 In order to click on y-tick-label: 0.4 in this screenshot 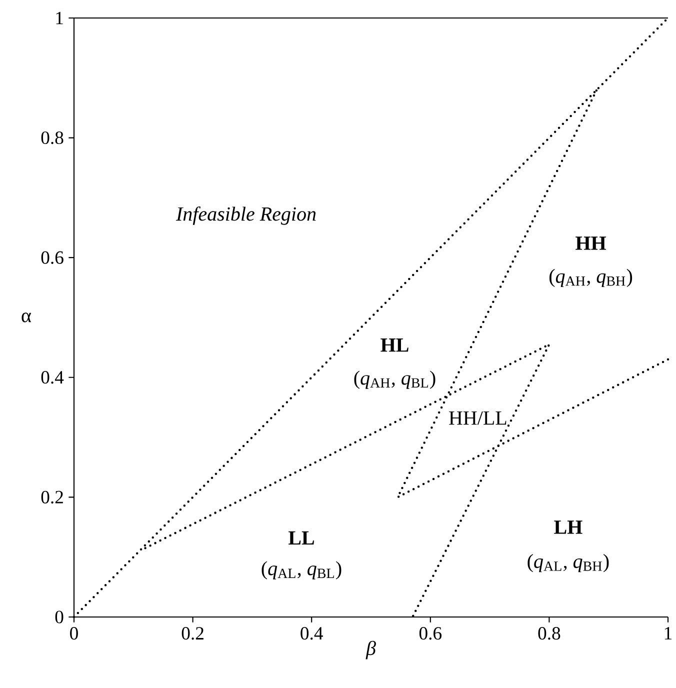, I will do `click(52, 377)`.